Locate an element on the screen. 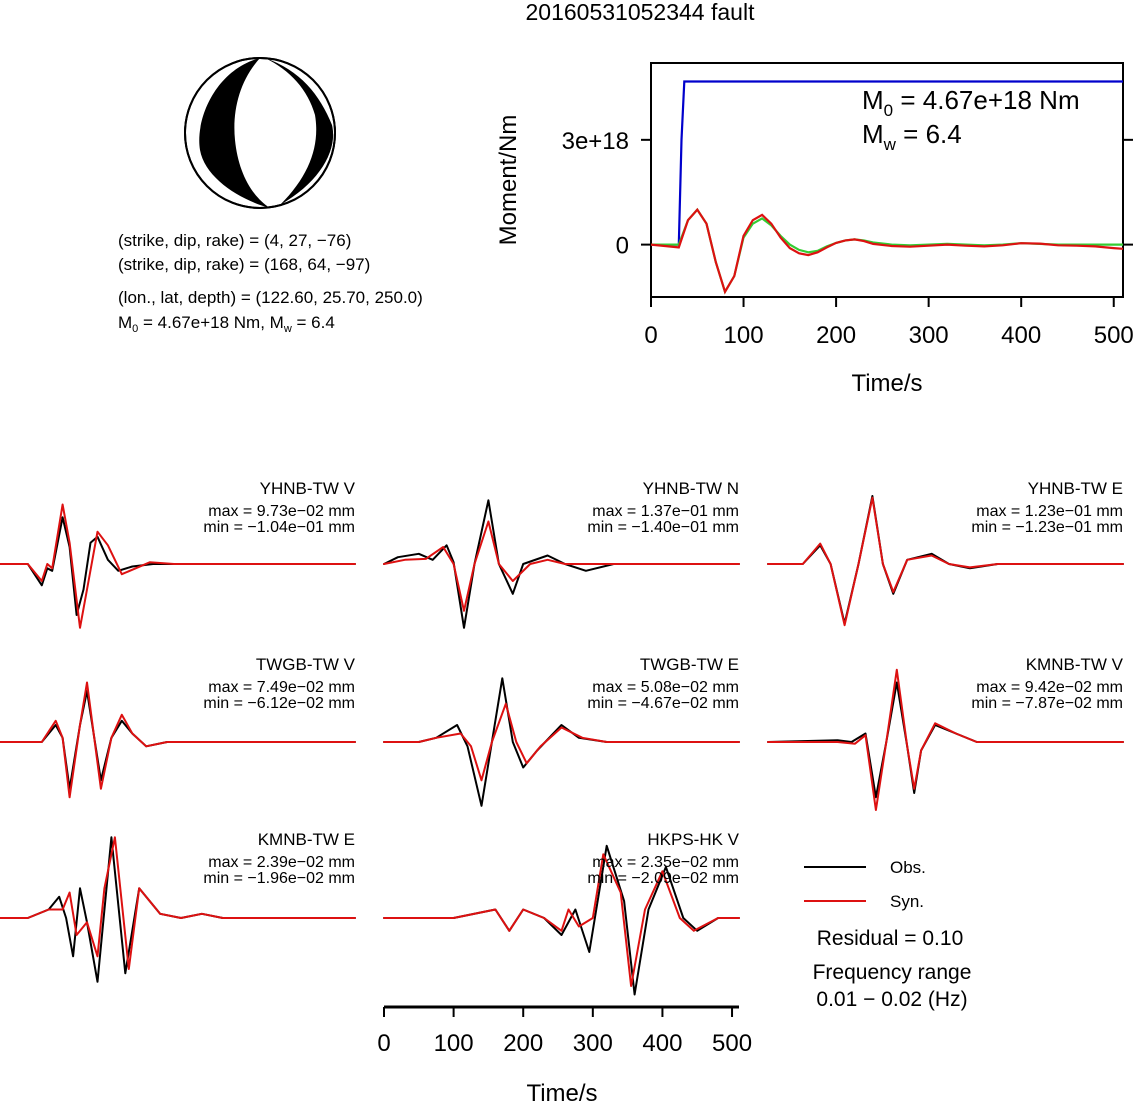 The height and width of the screenshot is (1104, 1137). moment-plot-frame is located at coordinates (887, 180).